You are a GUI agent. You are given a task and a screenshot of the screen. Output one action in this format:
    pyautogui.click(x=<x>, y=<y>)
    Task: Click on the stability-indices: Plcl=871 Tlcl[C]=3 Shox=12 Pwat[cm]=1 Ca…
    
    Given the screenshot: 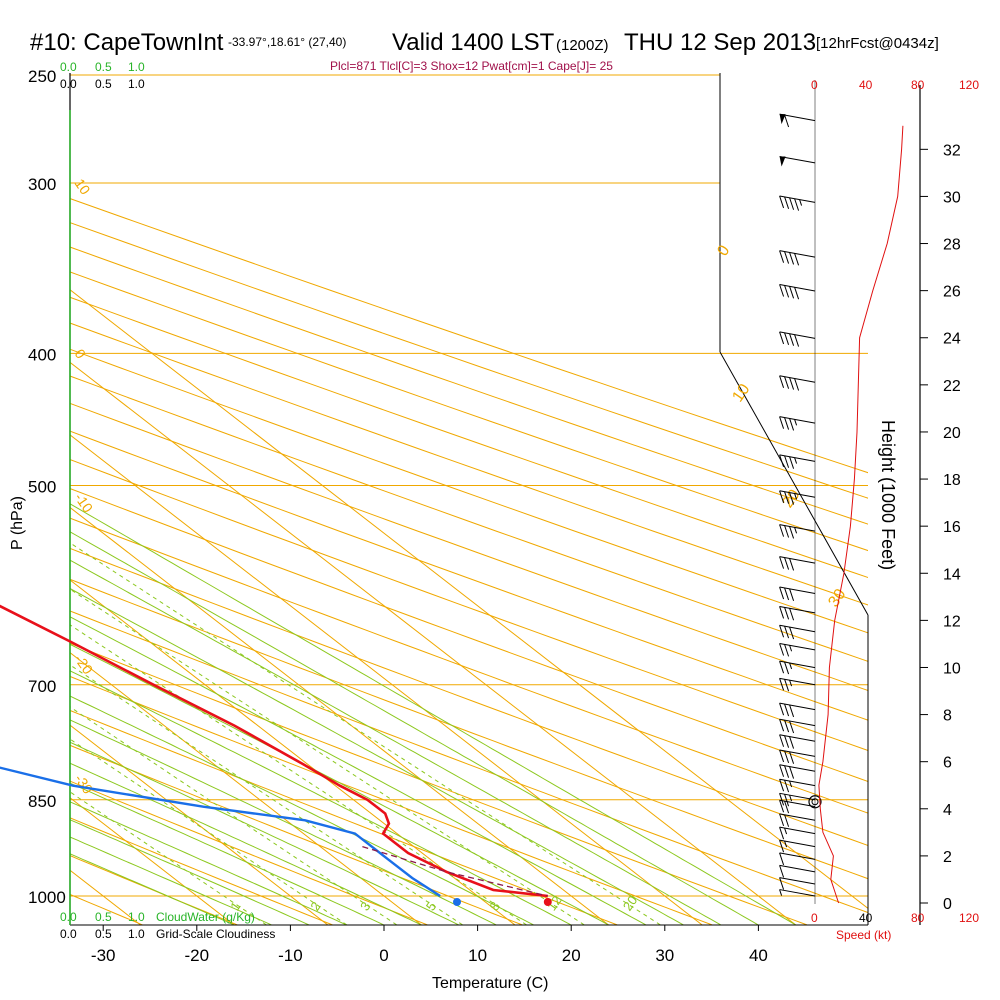 What is the action you would take?
    pyautogui.click(x=471, y=66)
    